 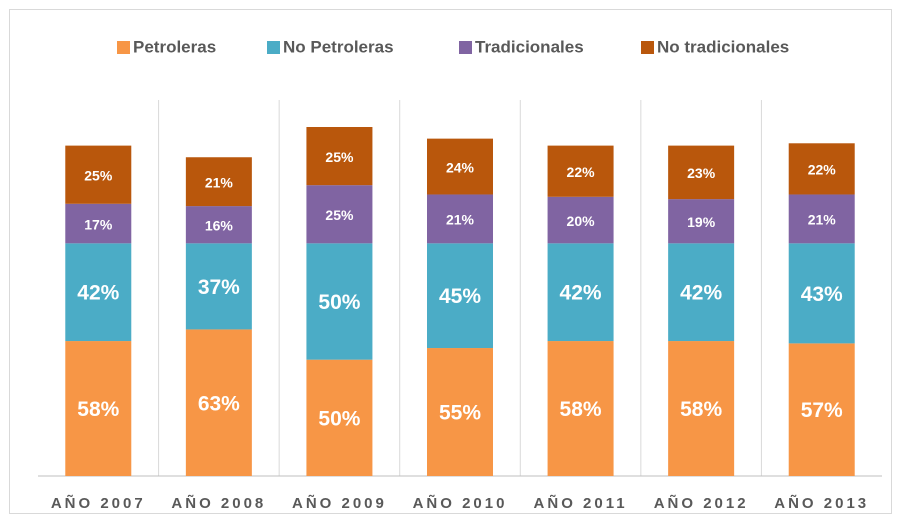 What do you see at coordinates (821, 503) in the screenshot?
I see `x-tick-label: AÑO 2013` at bounding box center [821, 503].